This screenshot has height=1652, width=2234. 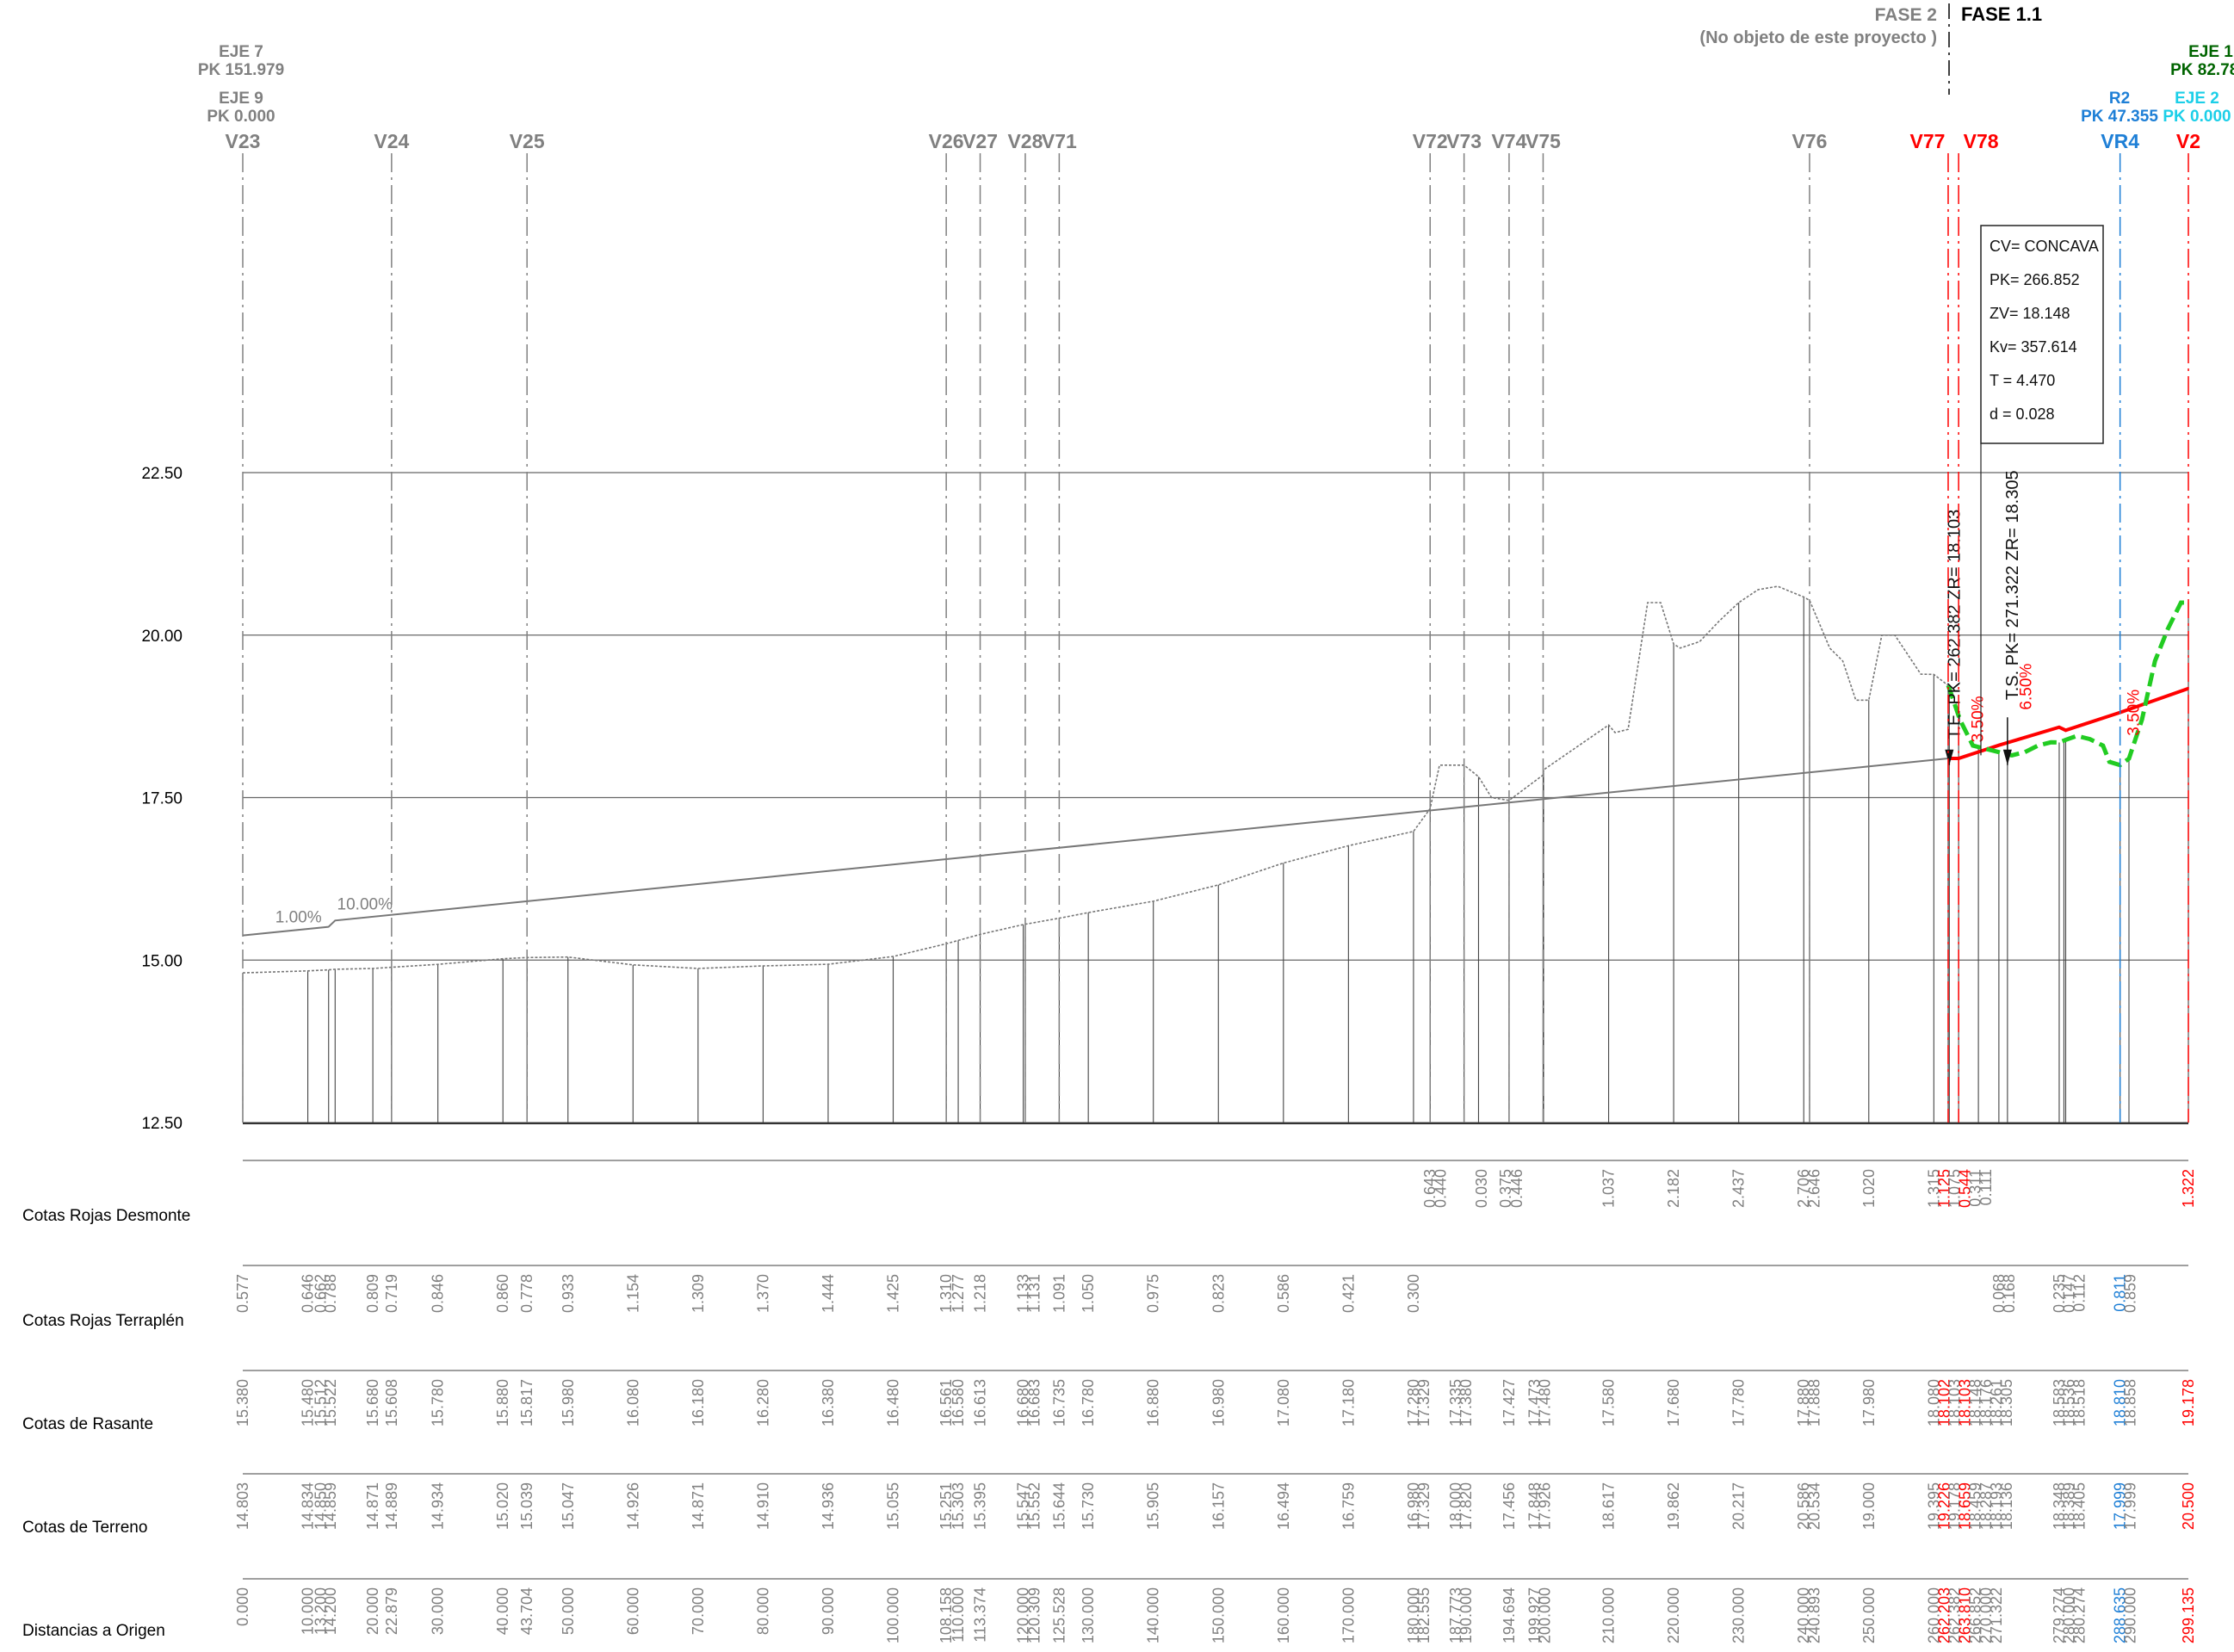 What do you see at coordinates (162, 474) in the screenshot?
I see `y-tick-label: 22.50` at bounding box center [162, 474].